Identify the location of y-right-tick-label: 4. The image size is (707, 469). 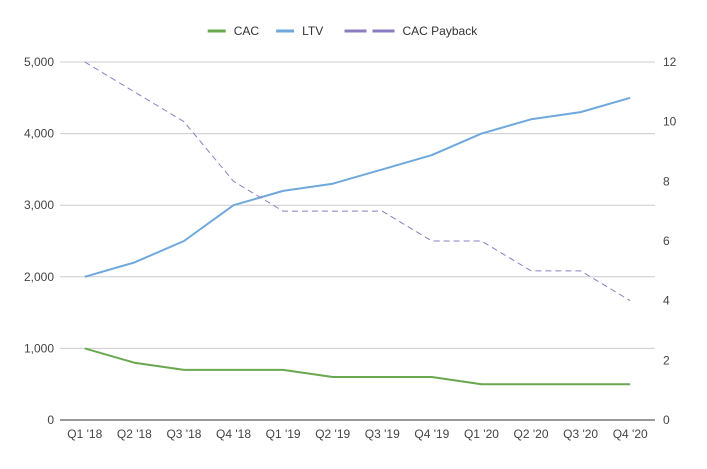
(666, 301).